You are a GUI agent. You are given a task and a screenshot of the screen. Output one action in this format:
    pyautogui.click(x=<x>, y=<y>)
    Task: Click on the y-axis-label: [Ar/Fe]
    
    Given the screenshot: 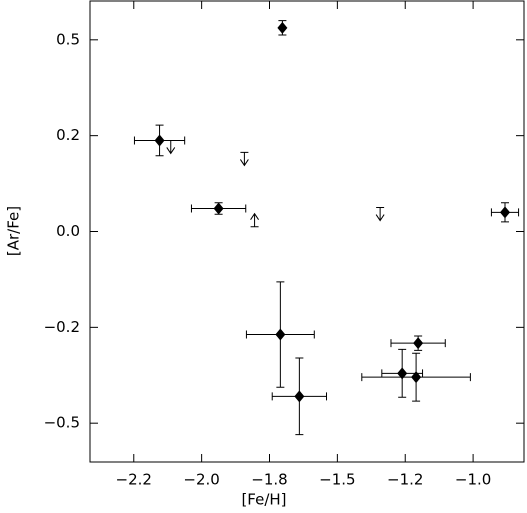 What is the action you would take?
    pyautogui.click(x=14, y=231)
    